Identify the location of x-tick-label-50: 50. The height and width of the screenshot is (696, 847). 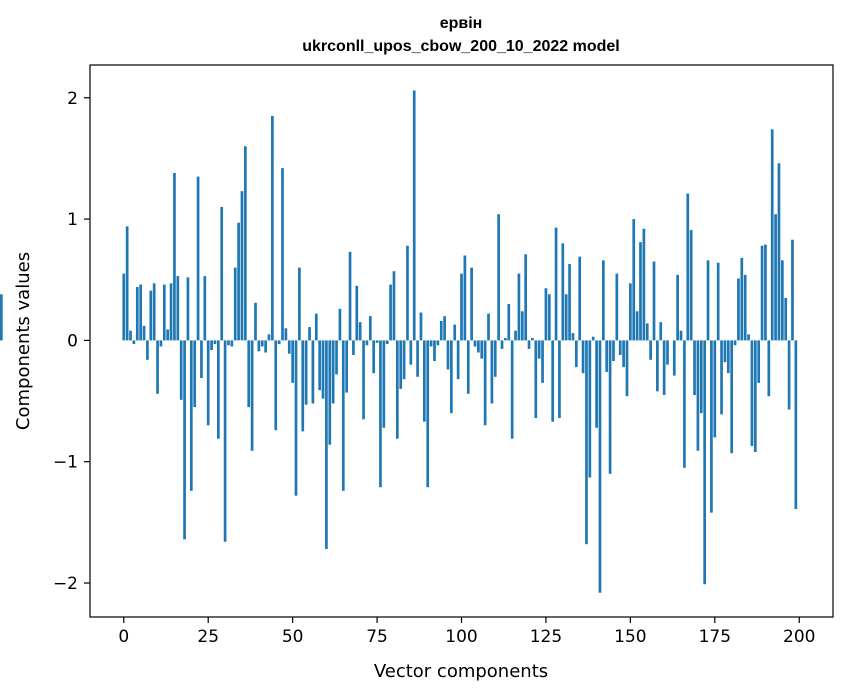
(293, 637).